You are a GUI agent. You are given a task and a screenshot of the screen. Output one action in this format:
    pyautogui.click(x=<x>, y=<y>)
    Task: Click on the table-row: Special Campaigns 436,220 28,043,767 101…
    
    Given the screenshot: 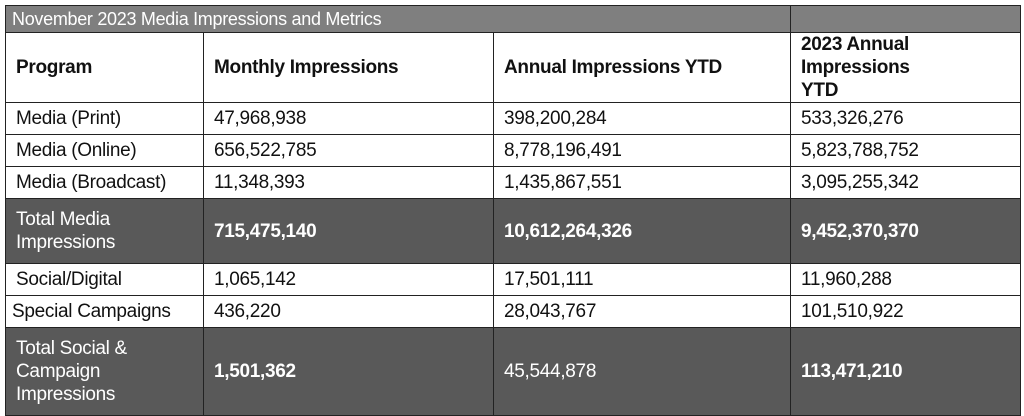 What is the action you would take?
    pyautogui.click(x=513, y=311)
    